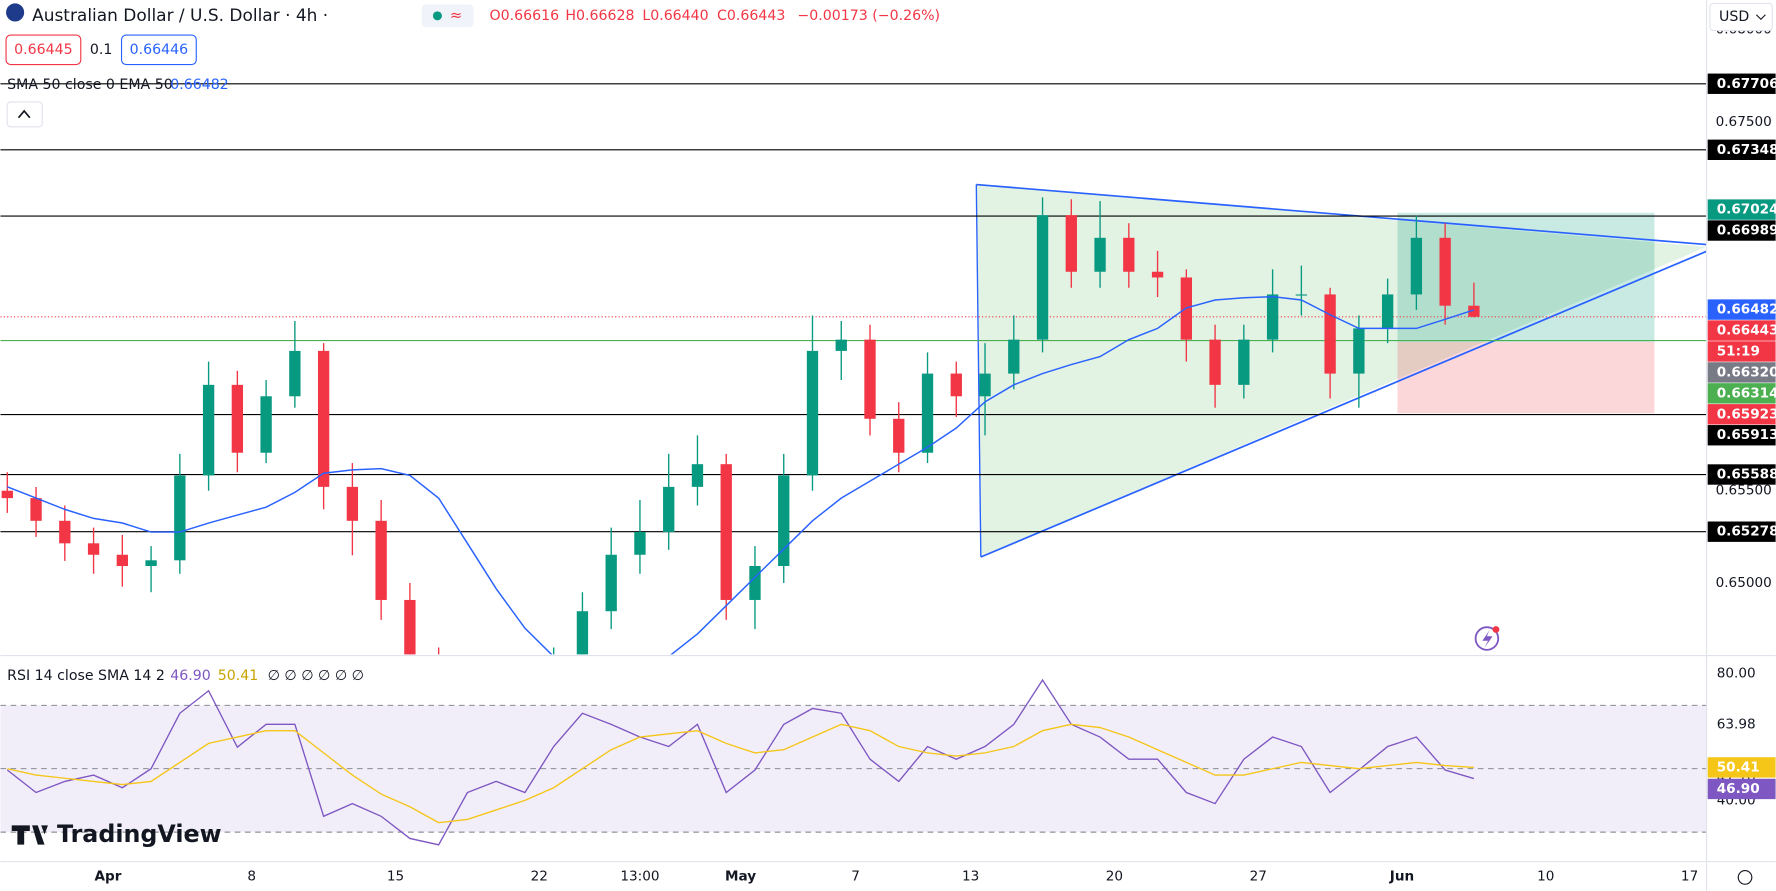  I want to click on y-tick-label: 0.65500, so click(1744, 491).